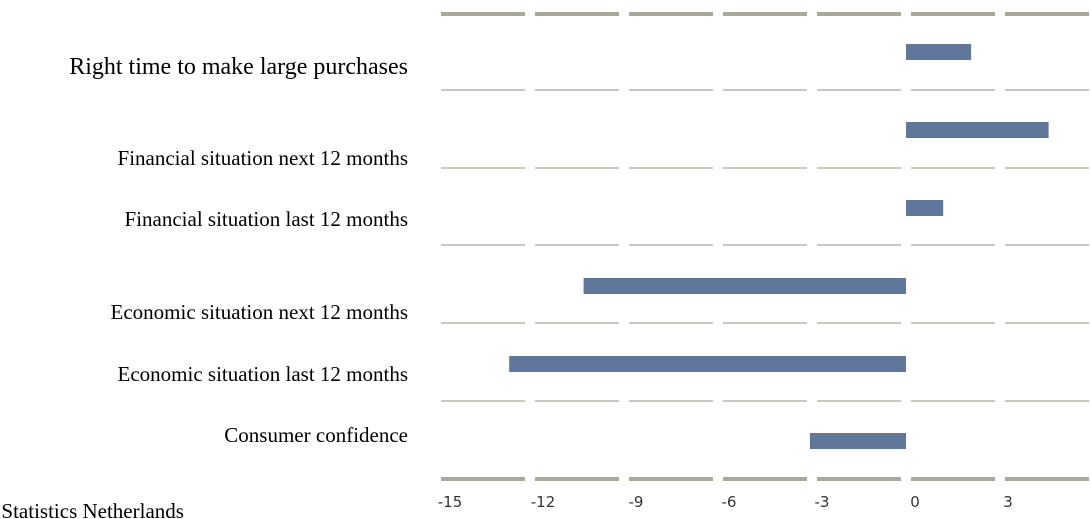 This screenshot has height=519, width=1091. I want to click on category-label: Right time to make large purchases, so click(238, 67).